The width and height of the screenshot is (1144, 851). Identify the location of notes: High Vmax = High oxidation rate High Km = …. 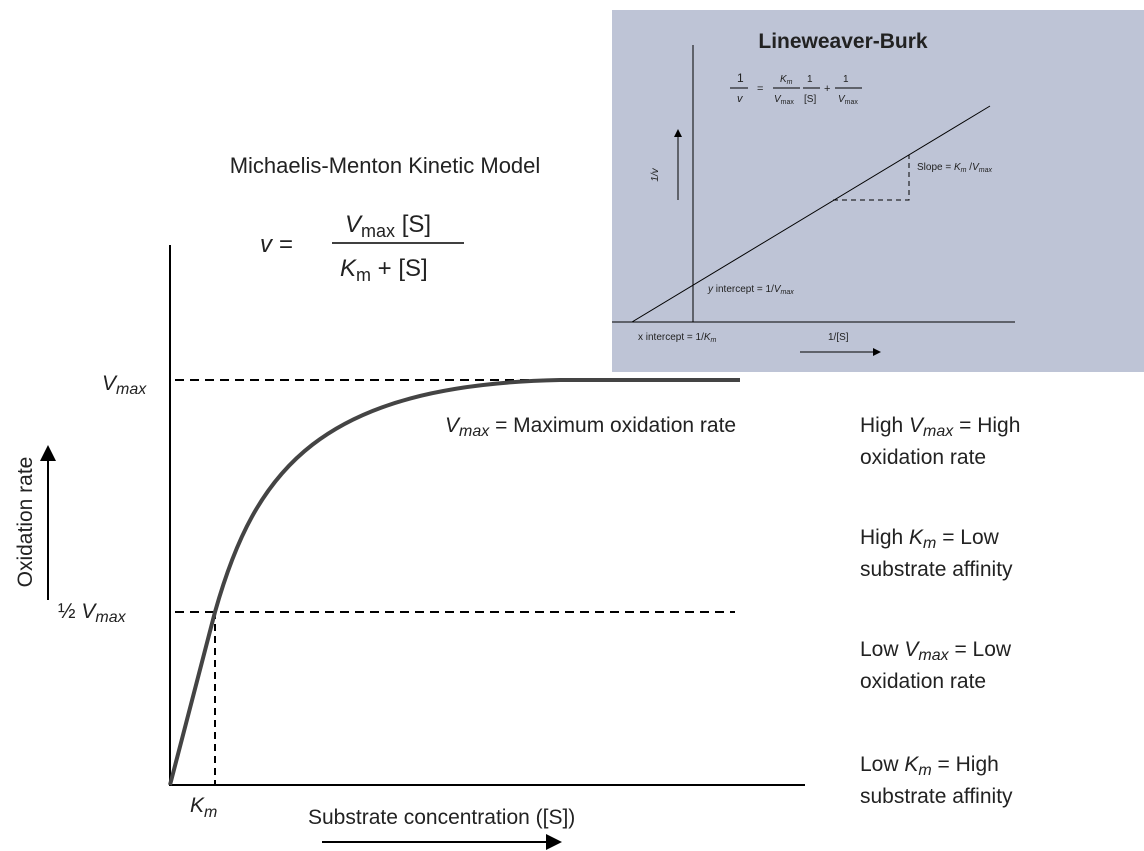
(940, 611).